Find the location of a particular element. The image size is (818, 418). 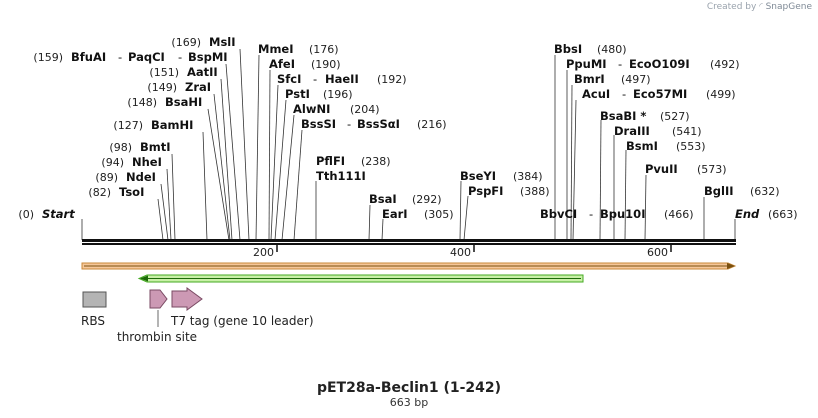

site-pos-mmei: (176) is located at coordinates (324, 49).